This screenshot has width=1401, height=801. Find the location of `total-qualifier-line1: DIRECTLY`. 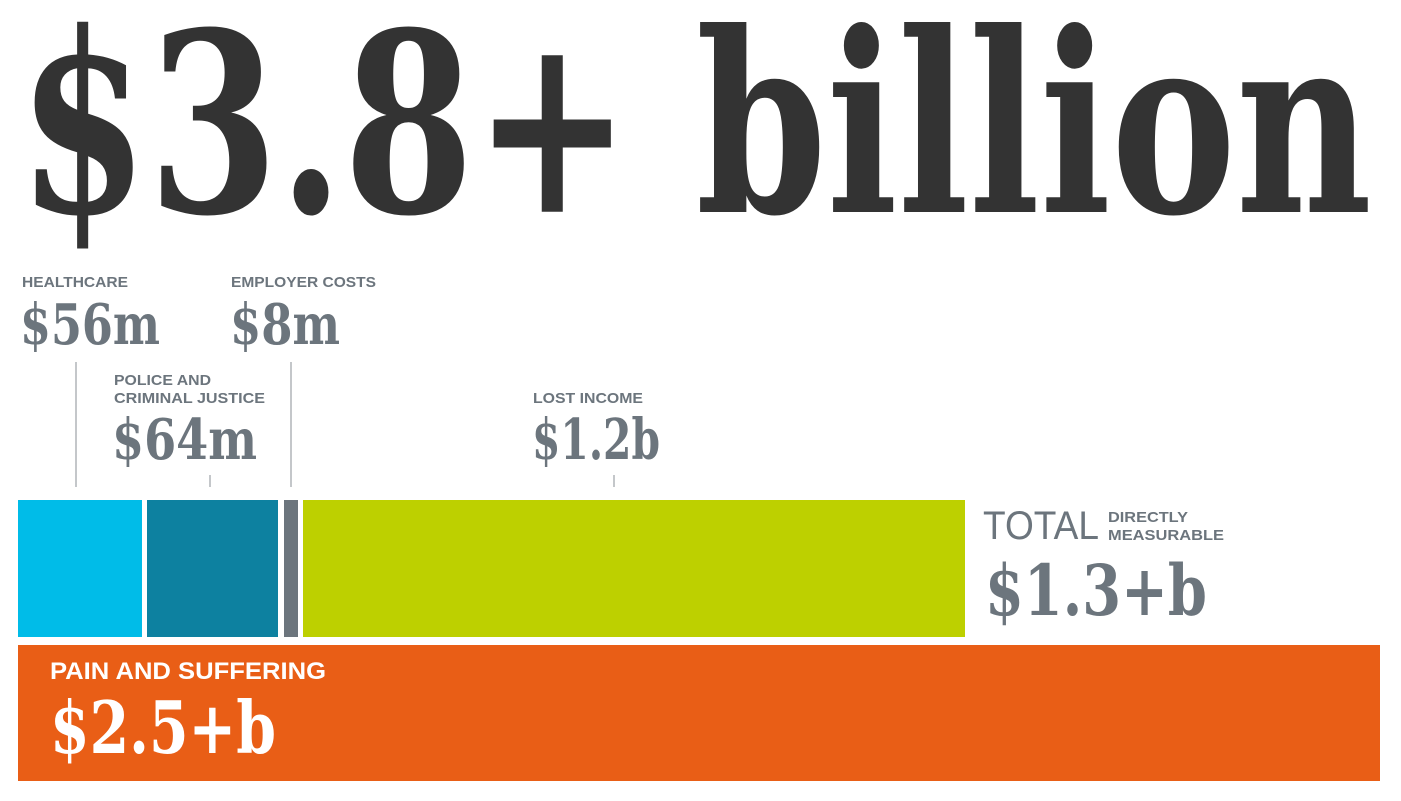

total-qualifier-line1: DIRECTLY is located at coordinates (1148, 517).